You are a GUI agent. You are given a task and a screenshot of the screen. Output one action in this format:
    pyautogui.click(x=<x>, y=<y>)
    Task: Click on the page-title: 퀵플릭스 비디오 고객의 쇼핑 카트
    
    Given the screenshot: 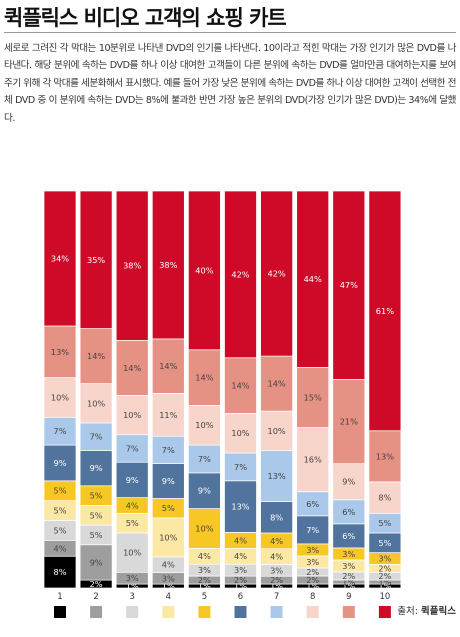 What is the action you would take?
    pyautogui.click(x=145, y=18)
    